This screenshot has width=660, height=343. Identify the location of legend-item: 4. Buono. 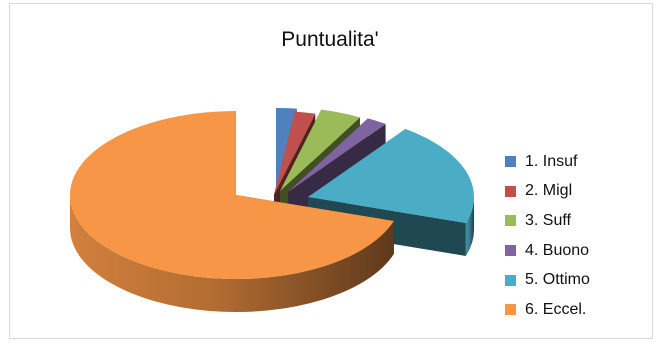
(547, 251).